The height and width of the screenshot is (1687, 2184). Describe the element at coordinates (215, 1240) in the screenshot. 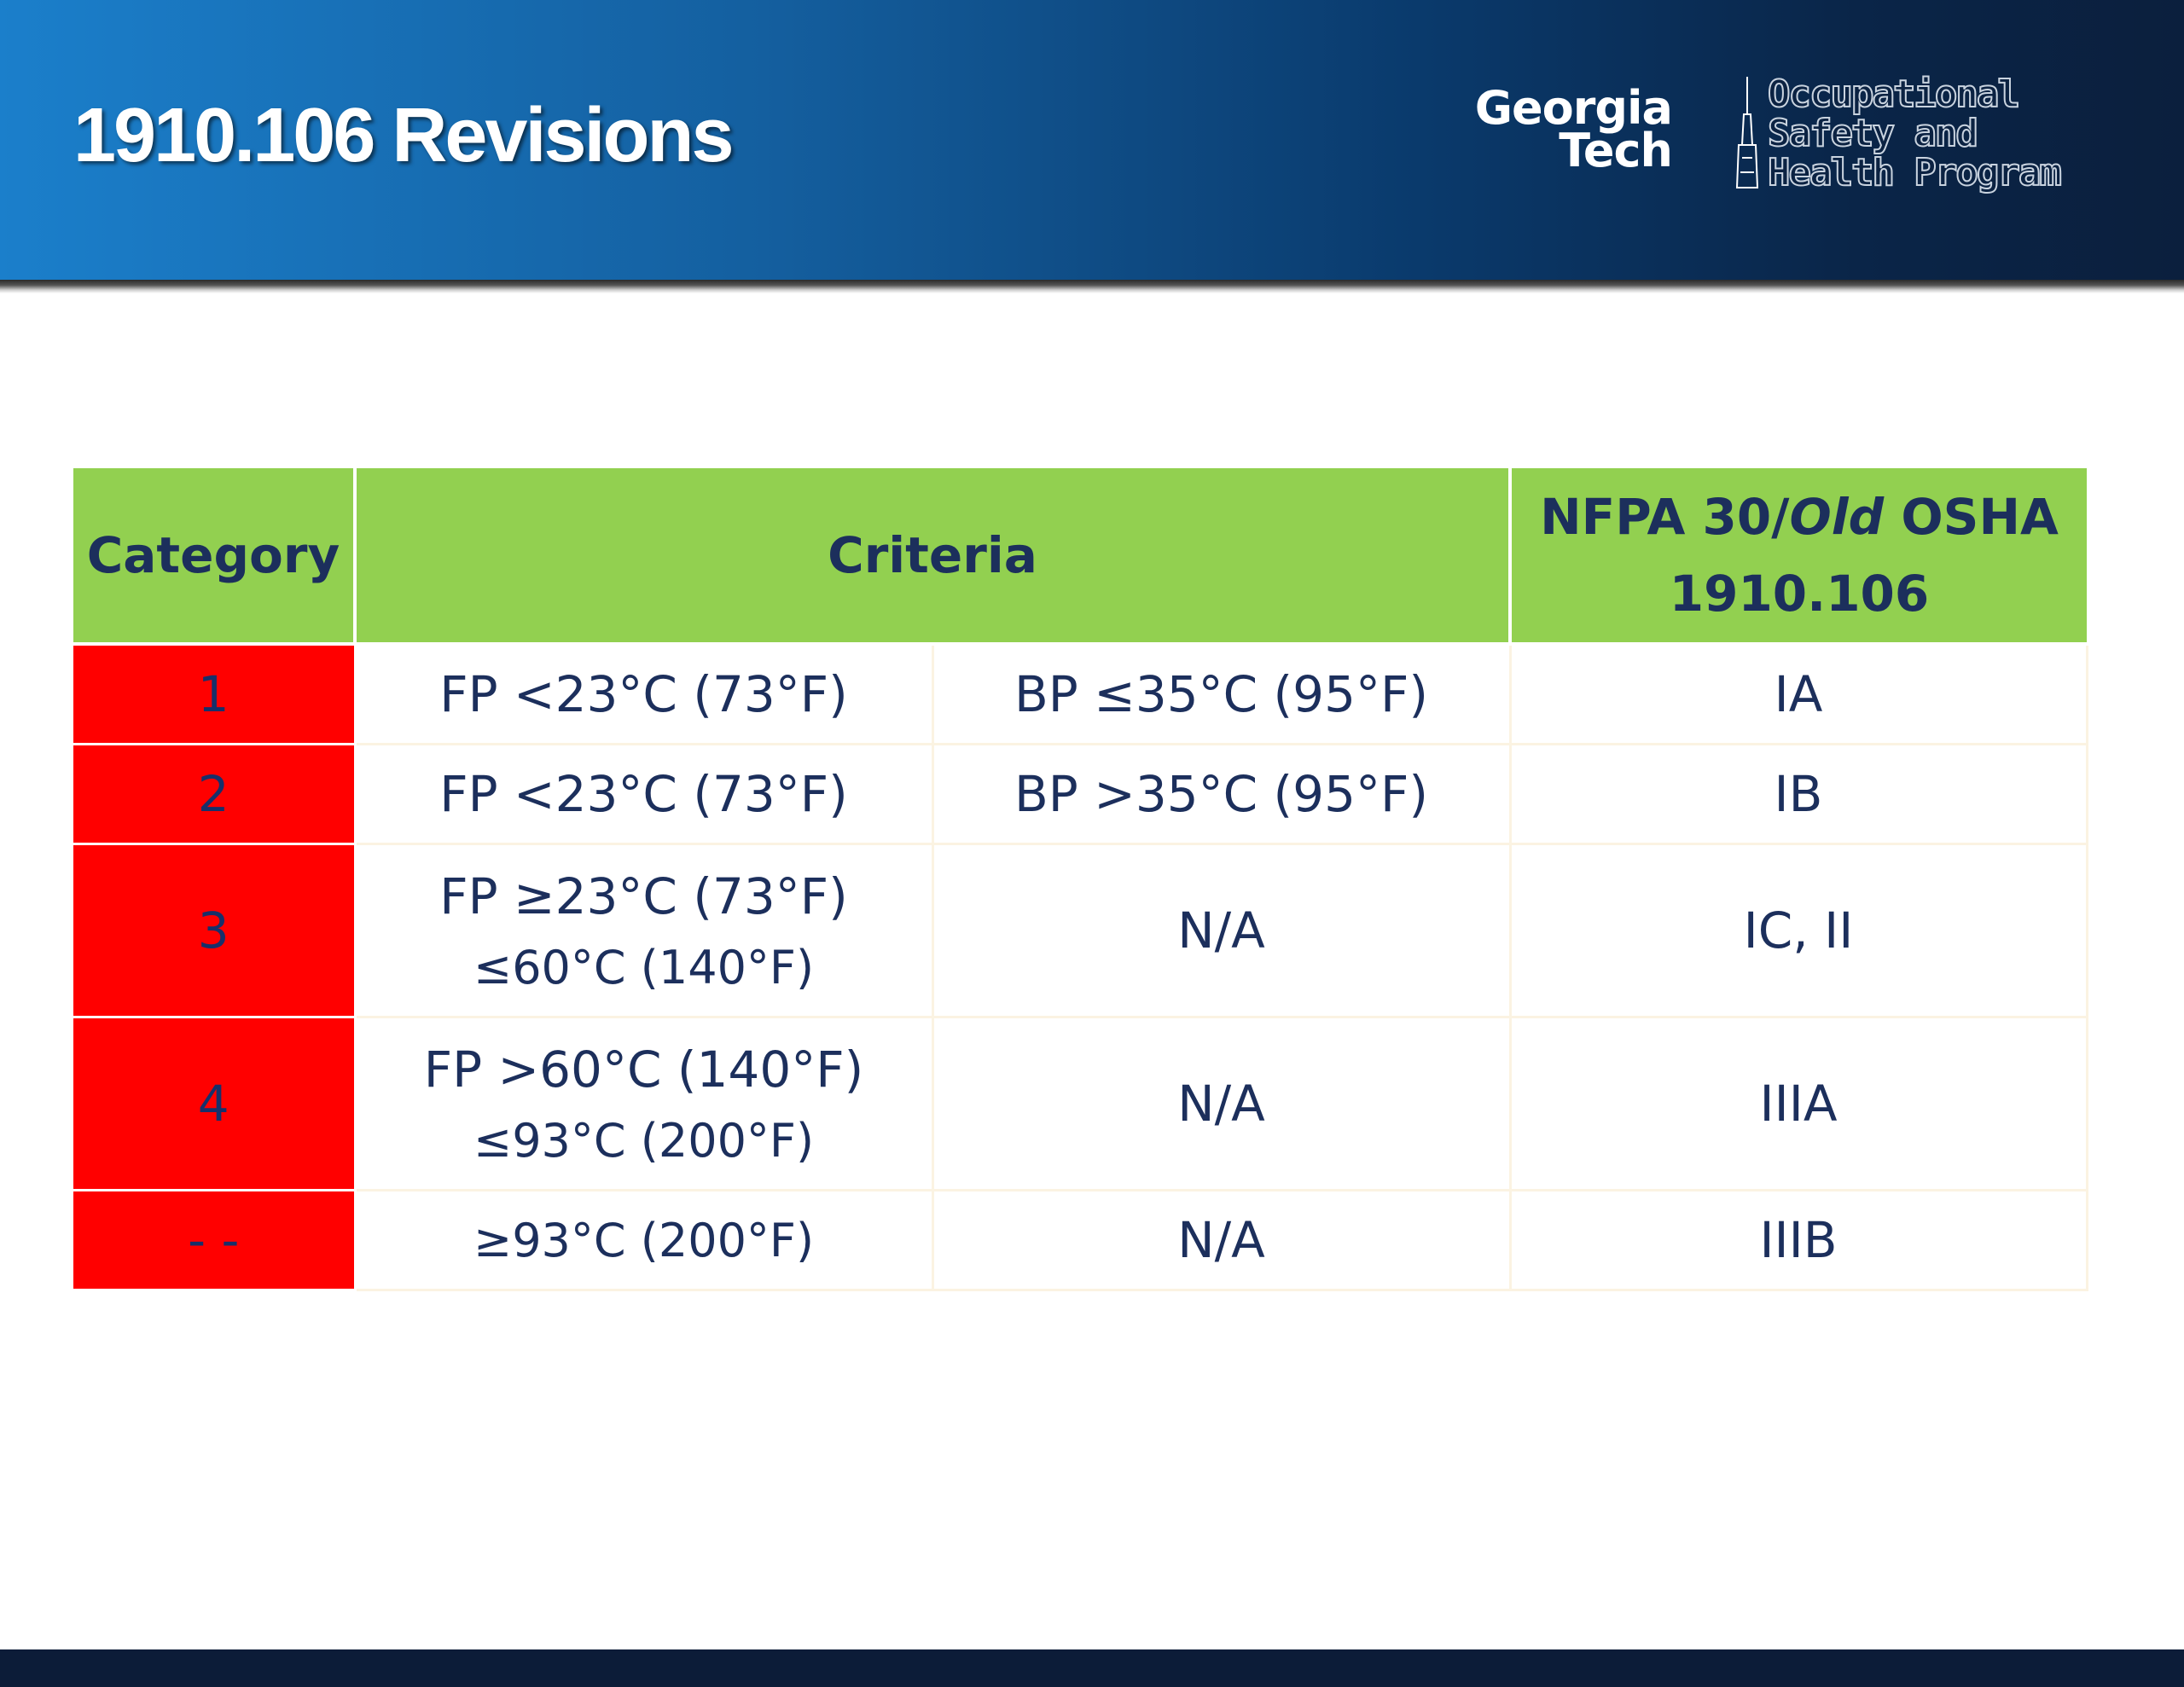

I see `category-cell: - -` at that location.